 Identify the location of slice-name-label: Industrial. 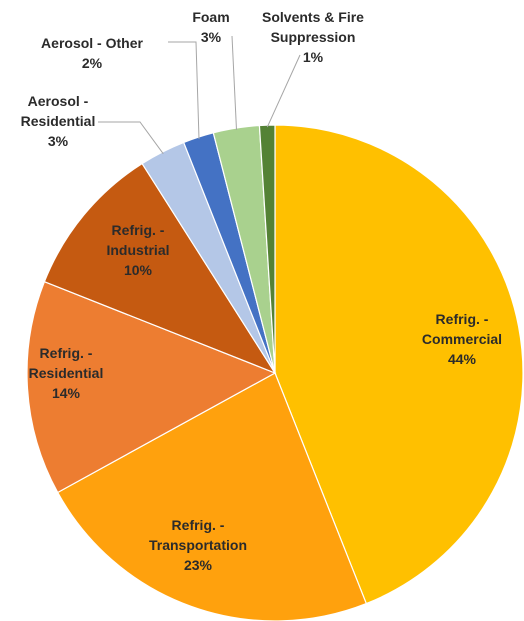
(137, 250).